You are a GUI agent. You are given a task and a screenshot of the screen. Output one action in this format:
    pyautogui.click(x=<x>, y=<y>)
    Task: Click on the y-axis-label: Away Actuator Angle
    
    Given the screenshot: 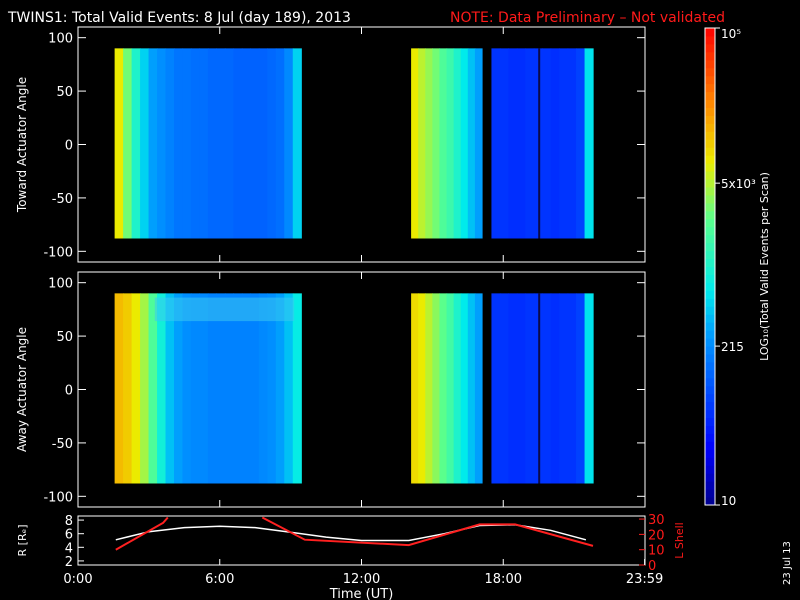 What is the action you would take?
    pyautogui.click(x=22, y=389)
    